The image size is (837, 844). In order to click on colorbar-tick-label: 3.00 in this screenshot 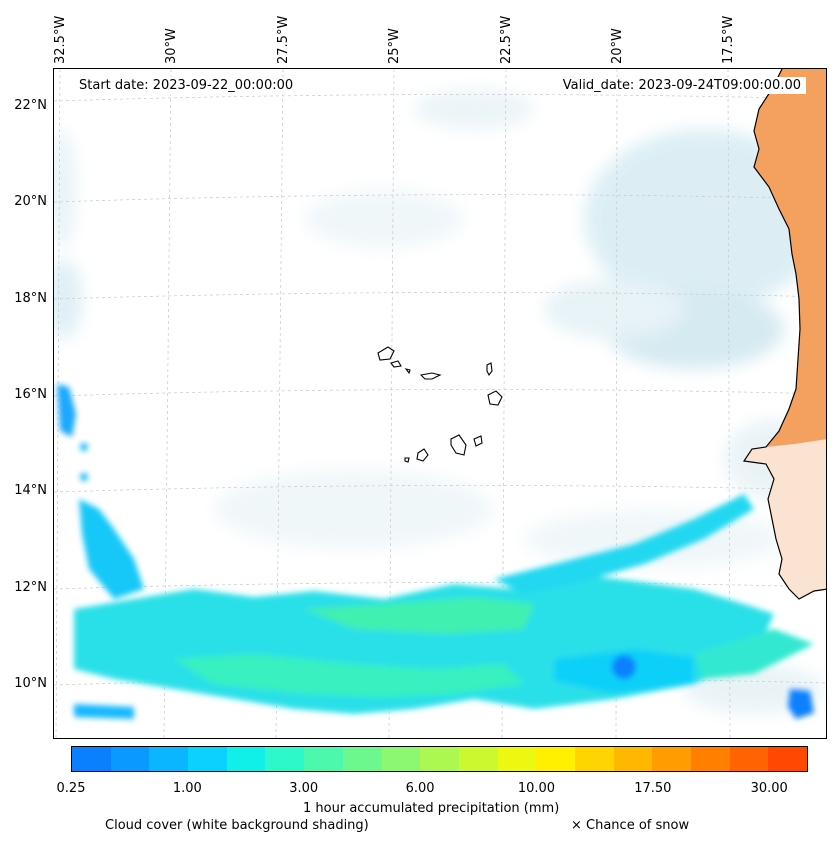, I will do `click(304, 788)`.